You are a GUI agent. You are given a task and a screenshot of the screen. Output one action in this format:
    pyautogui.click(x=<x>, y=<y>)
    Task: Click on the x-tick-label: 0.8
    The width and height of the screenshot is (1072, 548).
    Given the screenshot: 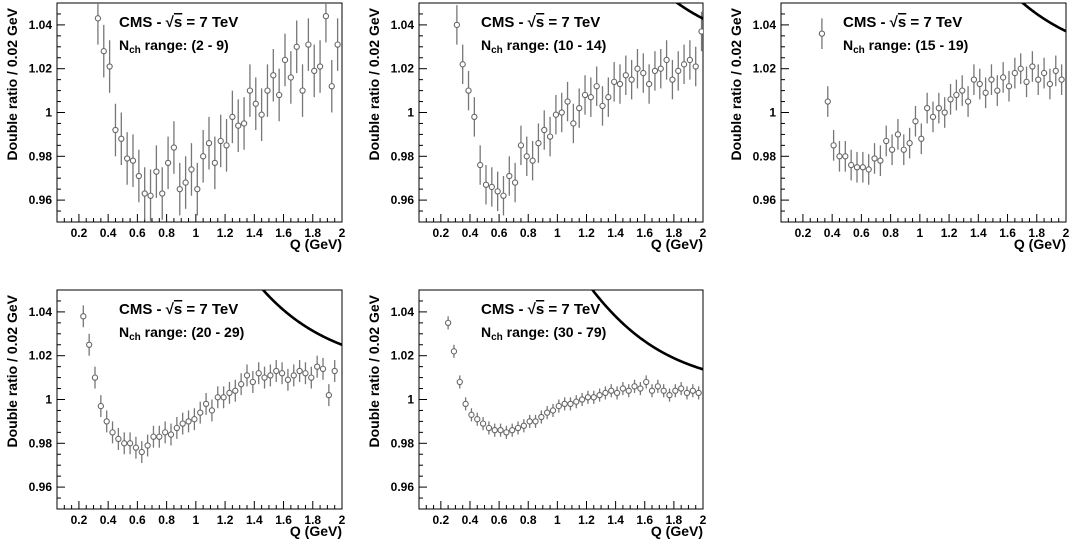 What is the action you would take?
    pyautogui.click(x=528, y=520)
    